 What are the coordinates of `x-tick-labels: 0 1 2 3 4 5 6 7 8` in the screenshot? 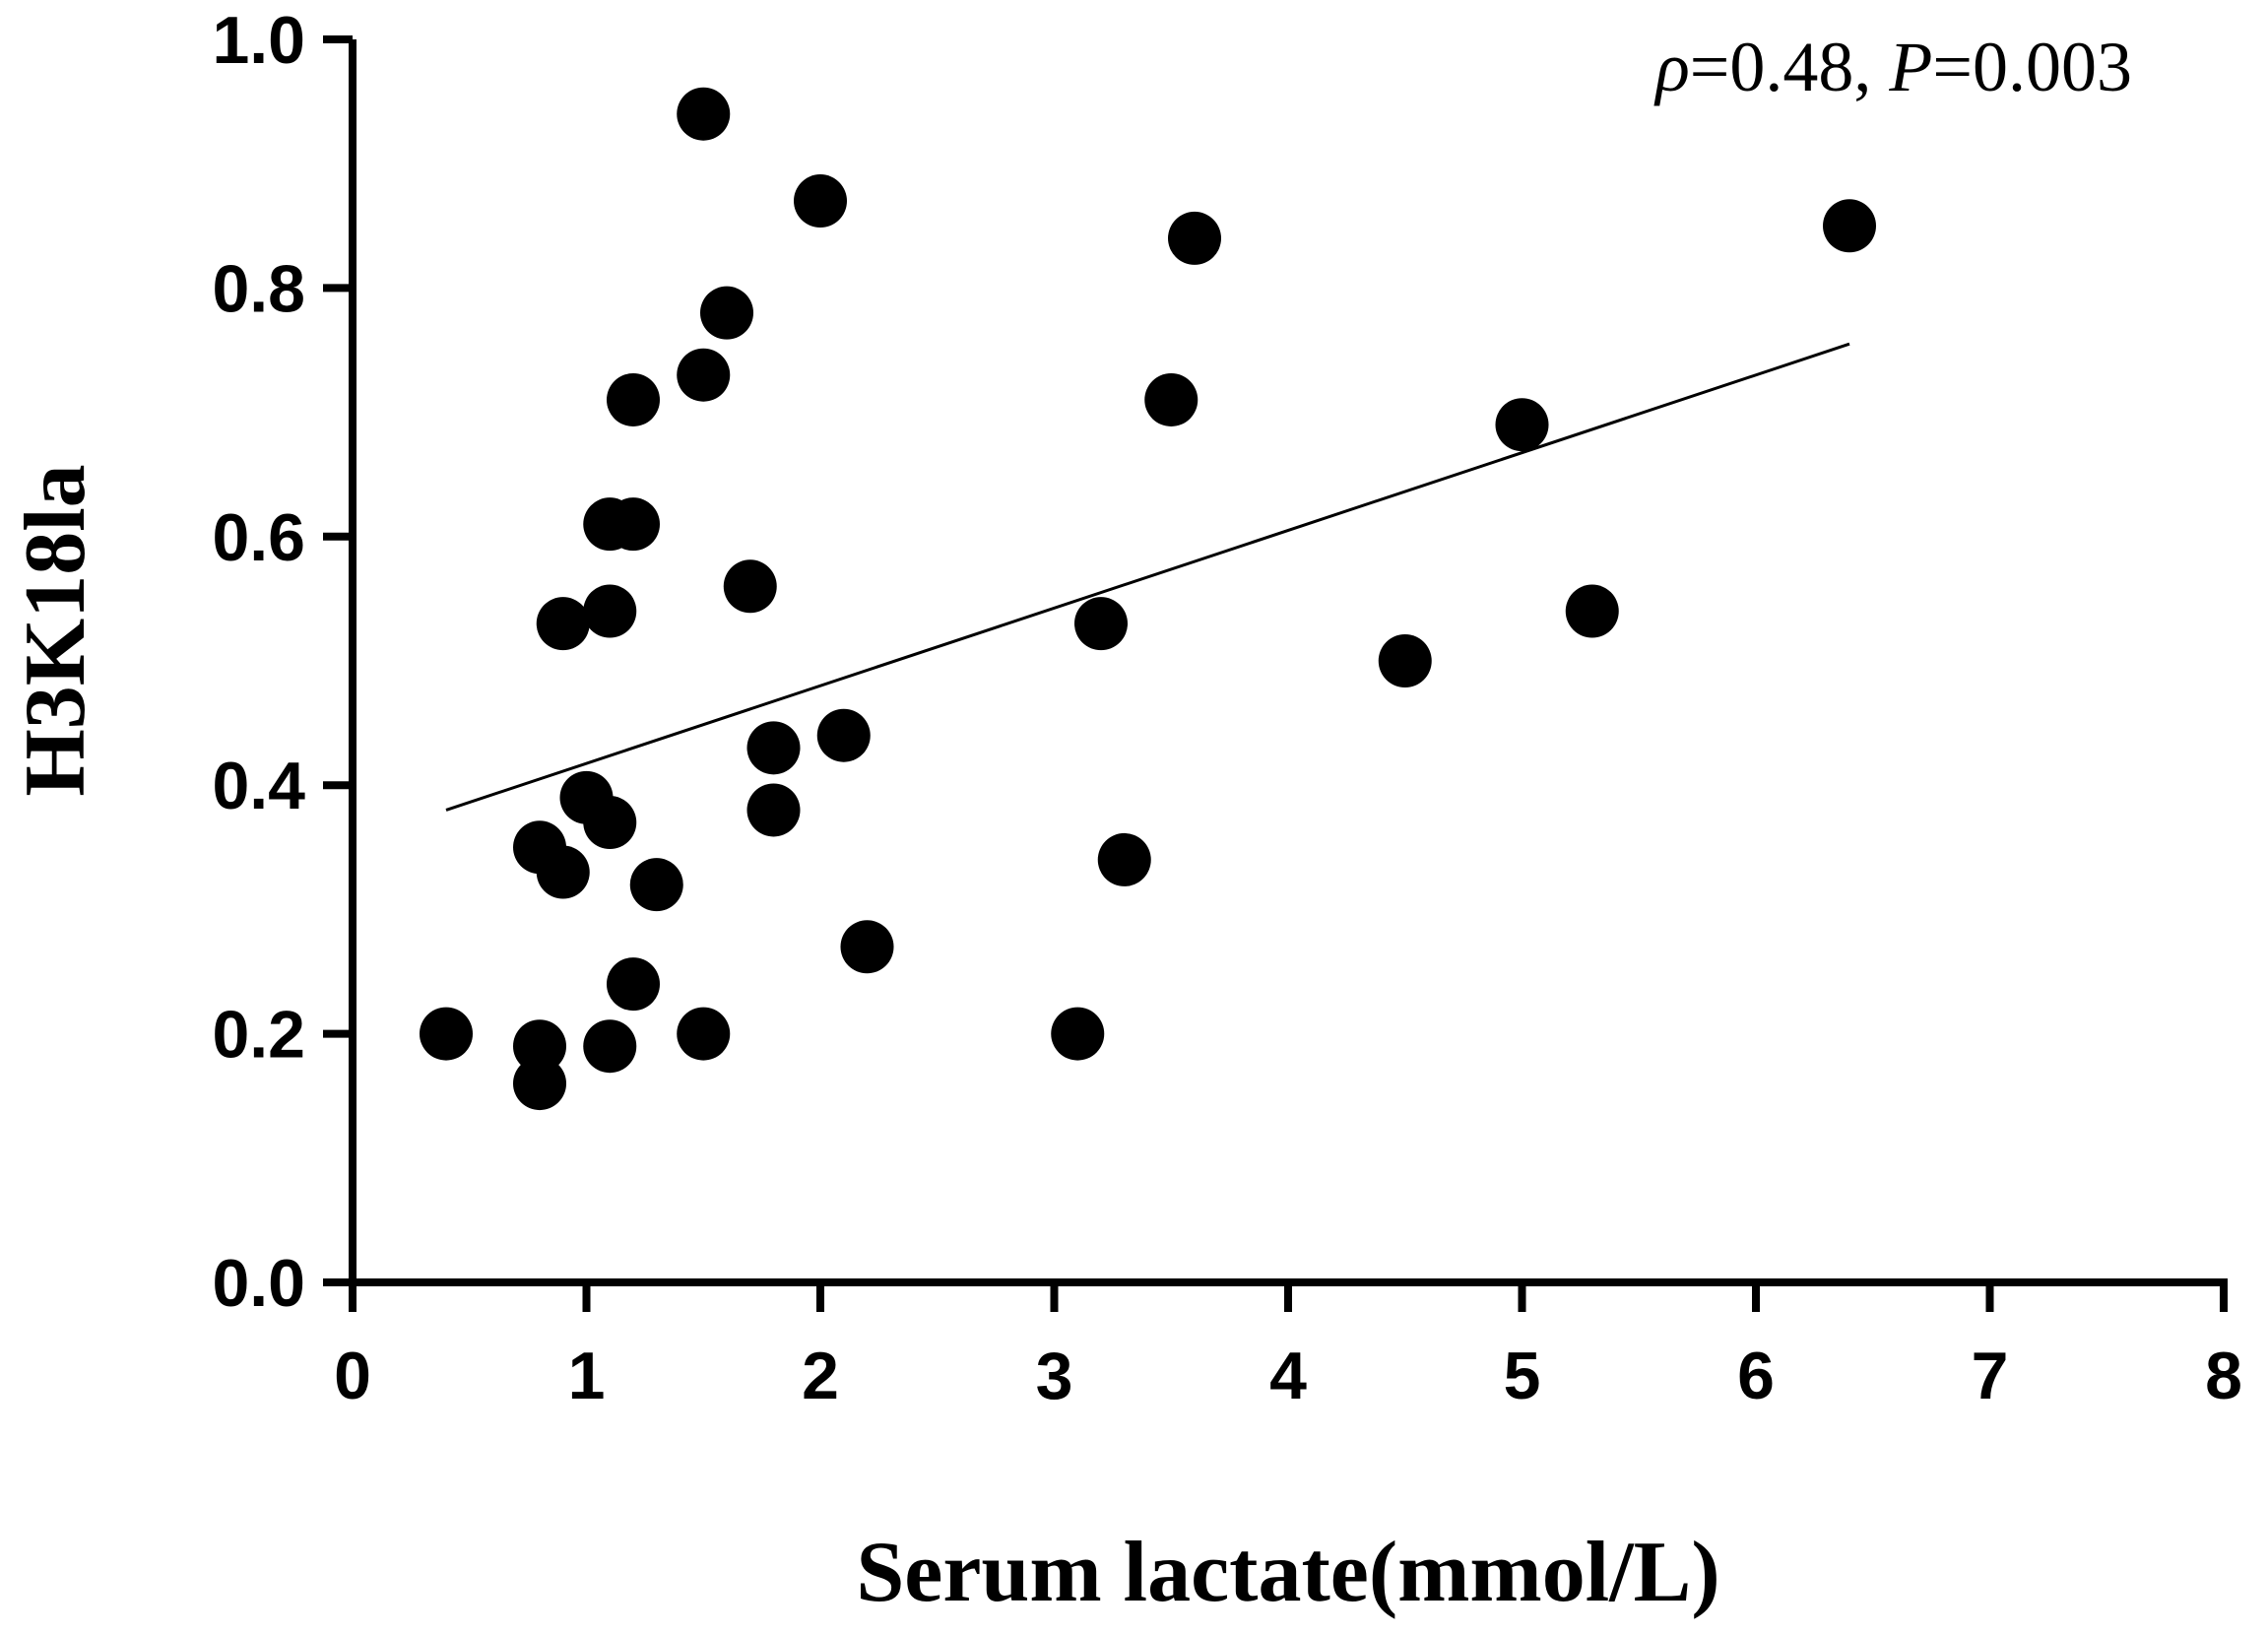 It's located at (1288, 1376).